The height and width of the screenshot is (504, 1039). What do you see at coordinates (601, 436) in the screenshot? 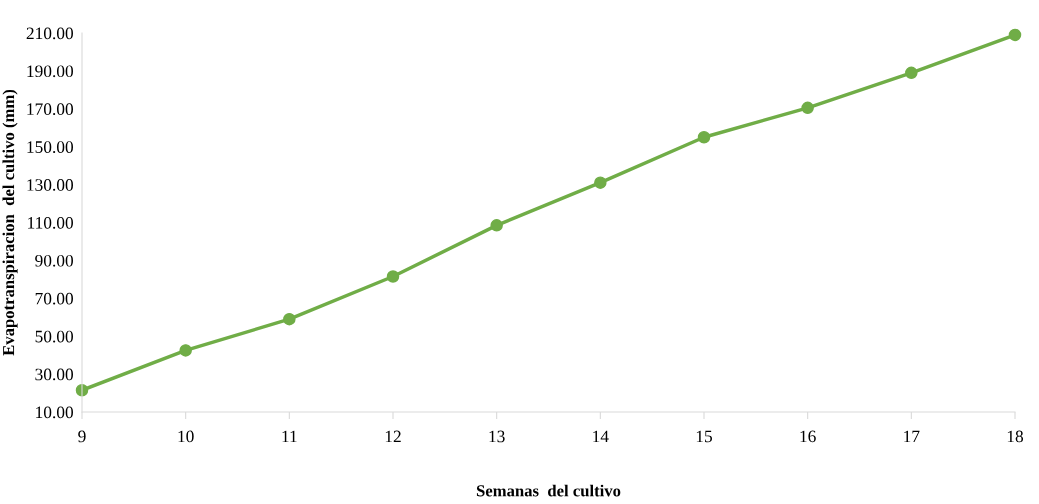
I see `x-tick-label: 14` at bounding box center [601, 436].